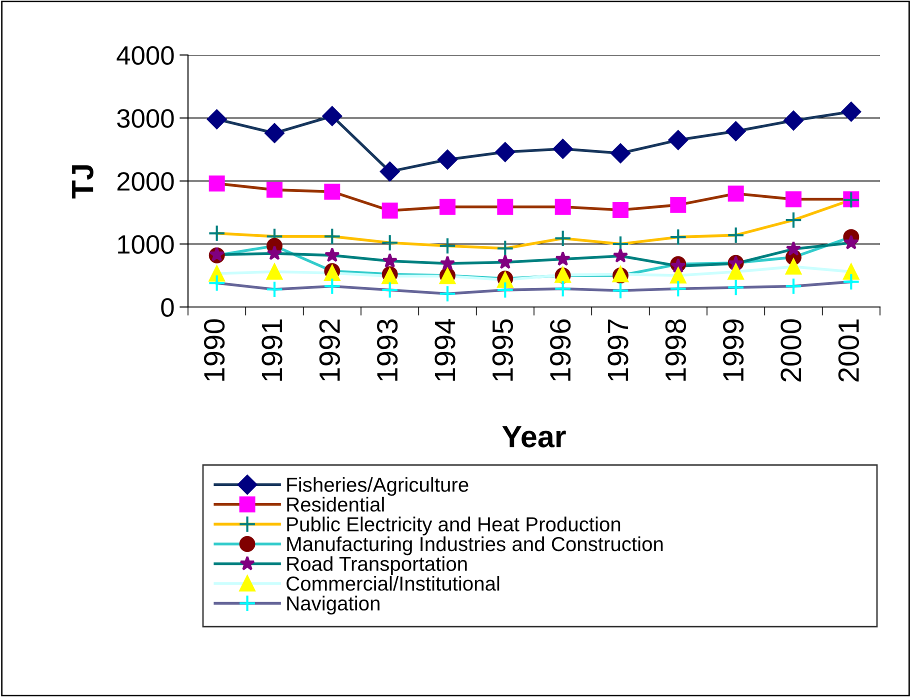 The width and height of the screenshot is (911, 697). Describe the element at coordinates (329, 350) in the screenshot. I see `x-tick-label: 1992` at that location.